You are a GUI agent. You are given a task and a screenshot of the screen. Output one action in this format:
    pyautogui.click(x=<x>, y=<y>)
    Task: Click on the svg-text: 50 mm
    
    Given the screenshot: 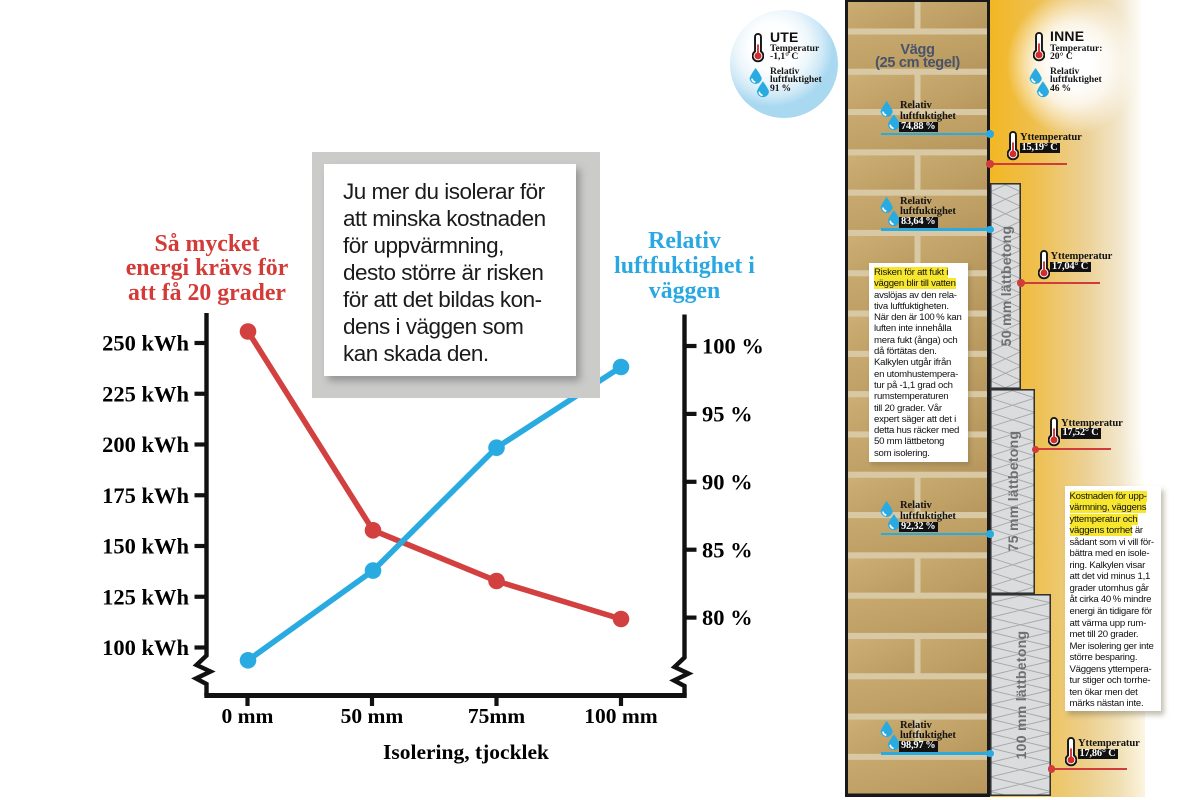 What is the action you would take?
    pyautogui.click(x=372, y=716)
    